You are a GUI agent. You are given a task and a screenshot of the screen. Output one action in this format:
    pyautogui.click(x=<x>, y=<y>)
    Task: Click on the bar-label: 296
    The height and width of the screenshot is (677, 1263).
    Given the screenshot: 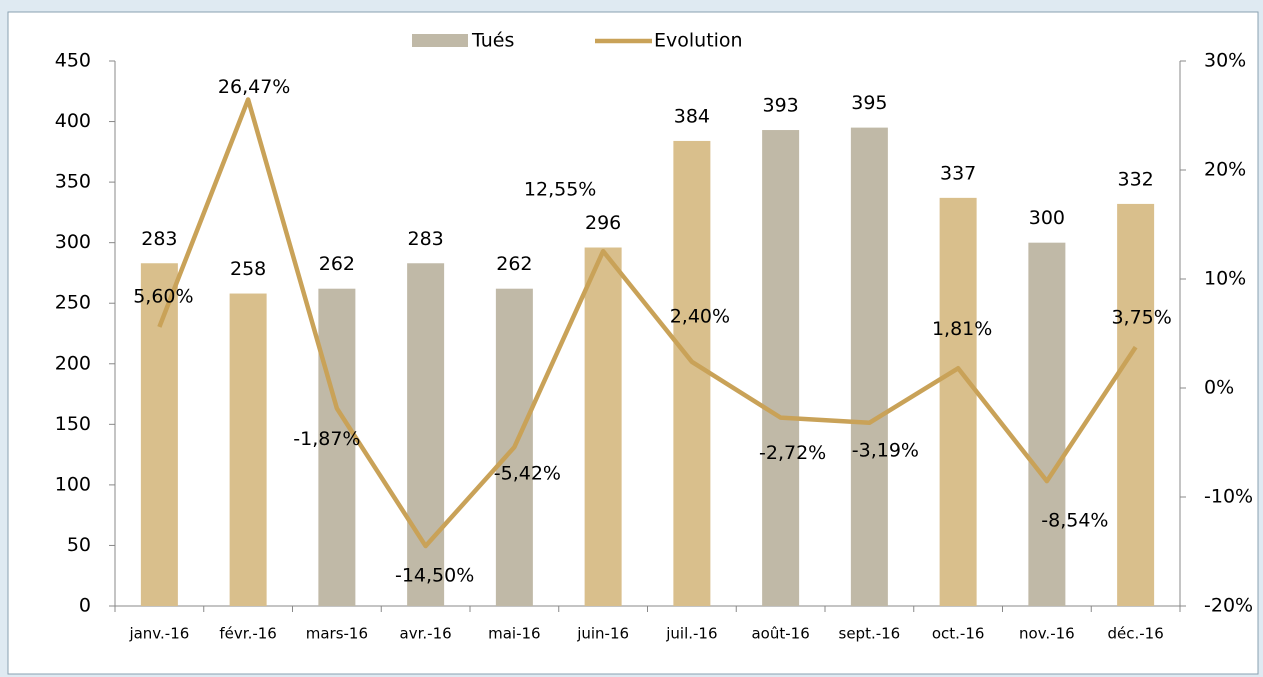 What is the action you would take?
    pyautogui.click(x=603, y=223)
    